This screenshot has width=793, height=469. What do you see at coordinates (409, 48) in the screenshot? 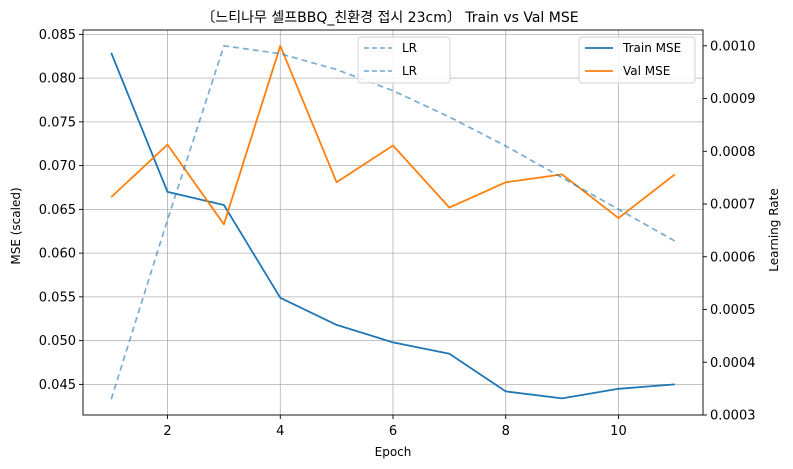
I see `legend-lr-label-1: LR` at bounding box center [409, 48].